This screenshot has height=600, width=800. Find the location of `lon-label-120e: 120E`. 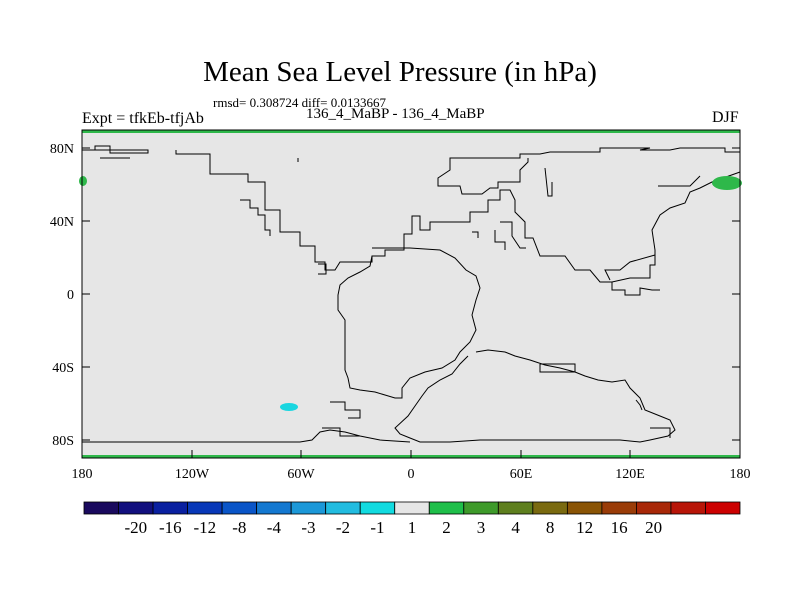

lon-label-120e: 120E is located at coordinates (630, 474).